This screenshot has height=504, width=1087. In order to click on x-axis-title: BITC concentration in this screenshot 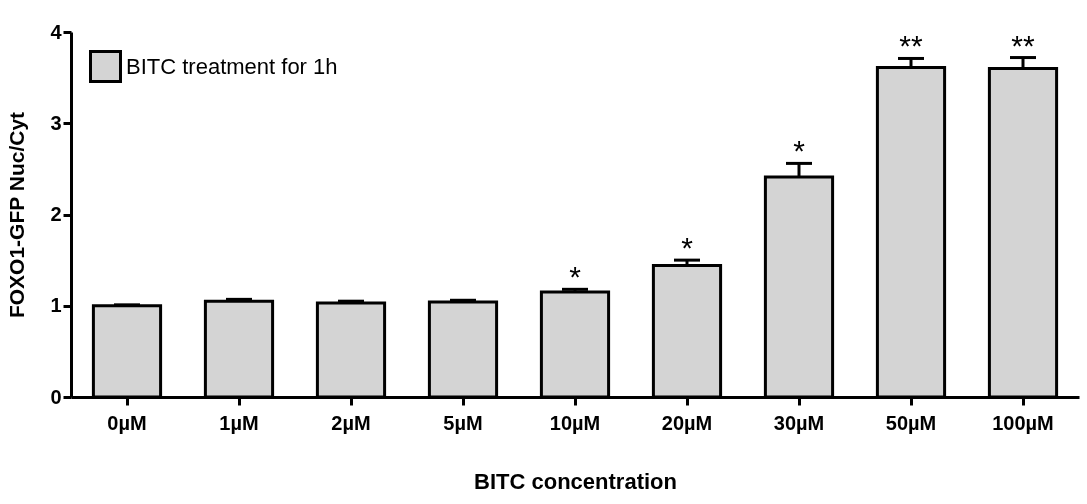, I will do `click(575, 481)`.